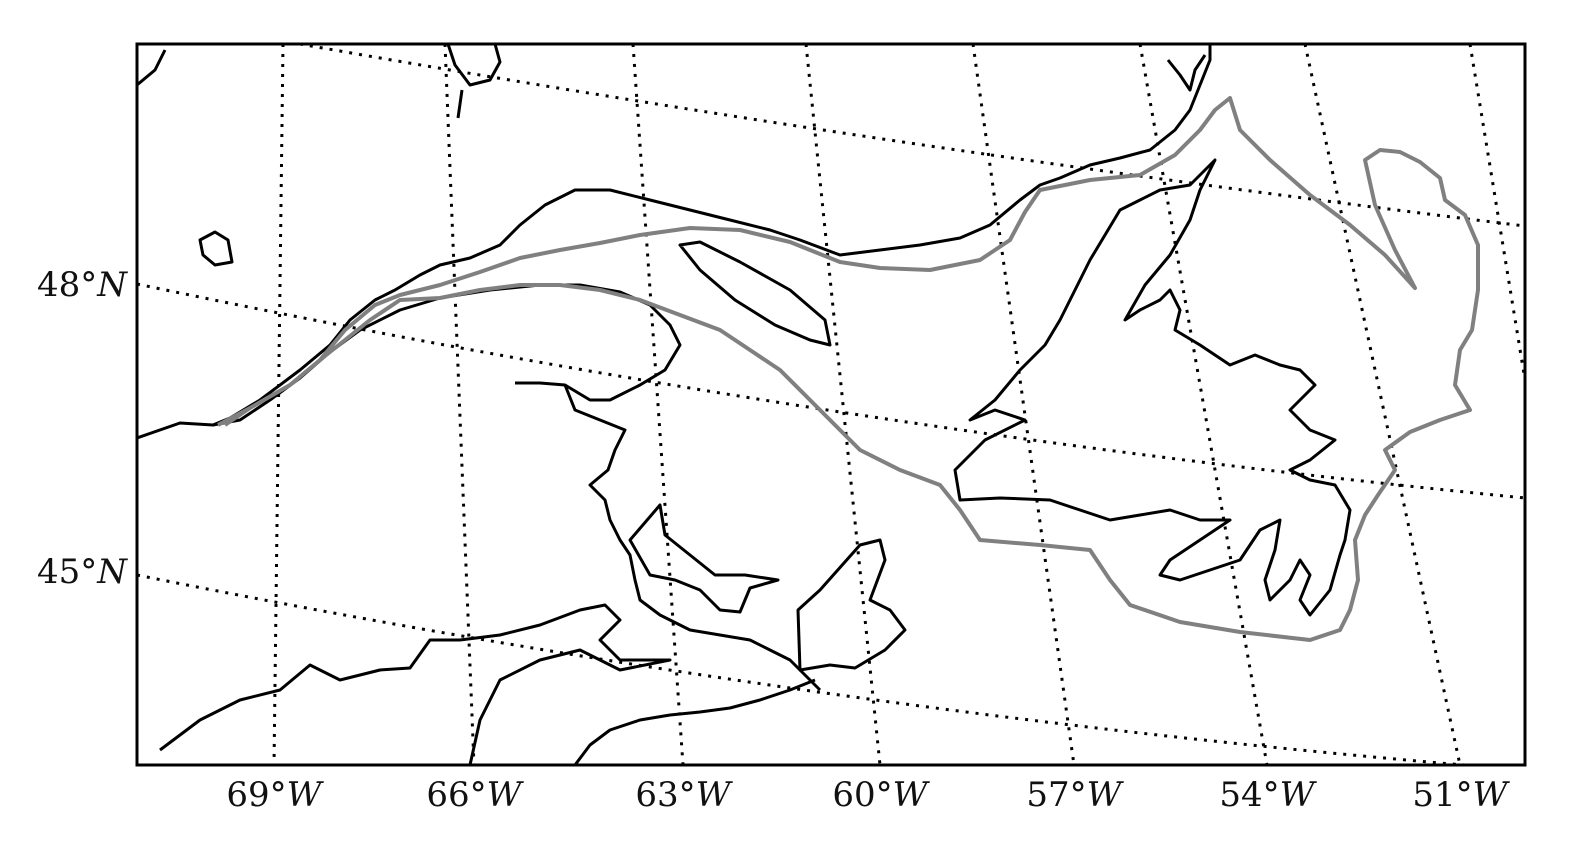 Image resolution: width=1578 pixels, height=850 pixels. I want to click on coastline-cape-breton, so click(851, 605).